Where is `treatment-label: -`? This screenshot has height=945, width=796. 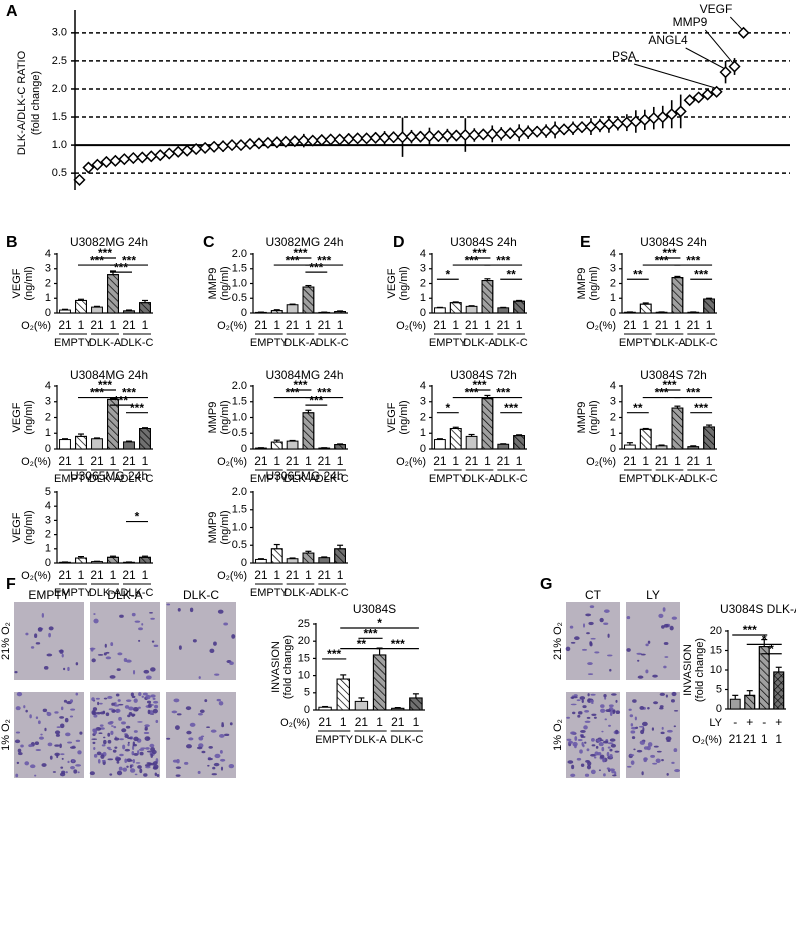
treatment-label: - is located at coordinates (735, 722).